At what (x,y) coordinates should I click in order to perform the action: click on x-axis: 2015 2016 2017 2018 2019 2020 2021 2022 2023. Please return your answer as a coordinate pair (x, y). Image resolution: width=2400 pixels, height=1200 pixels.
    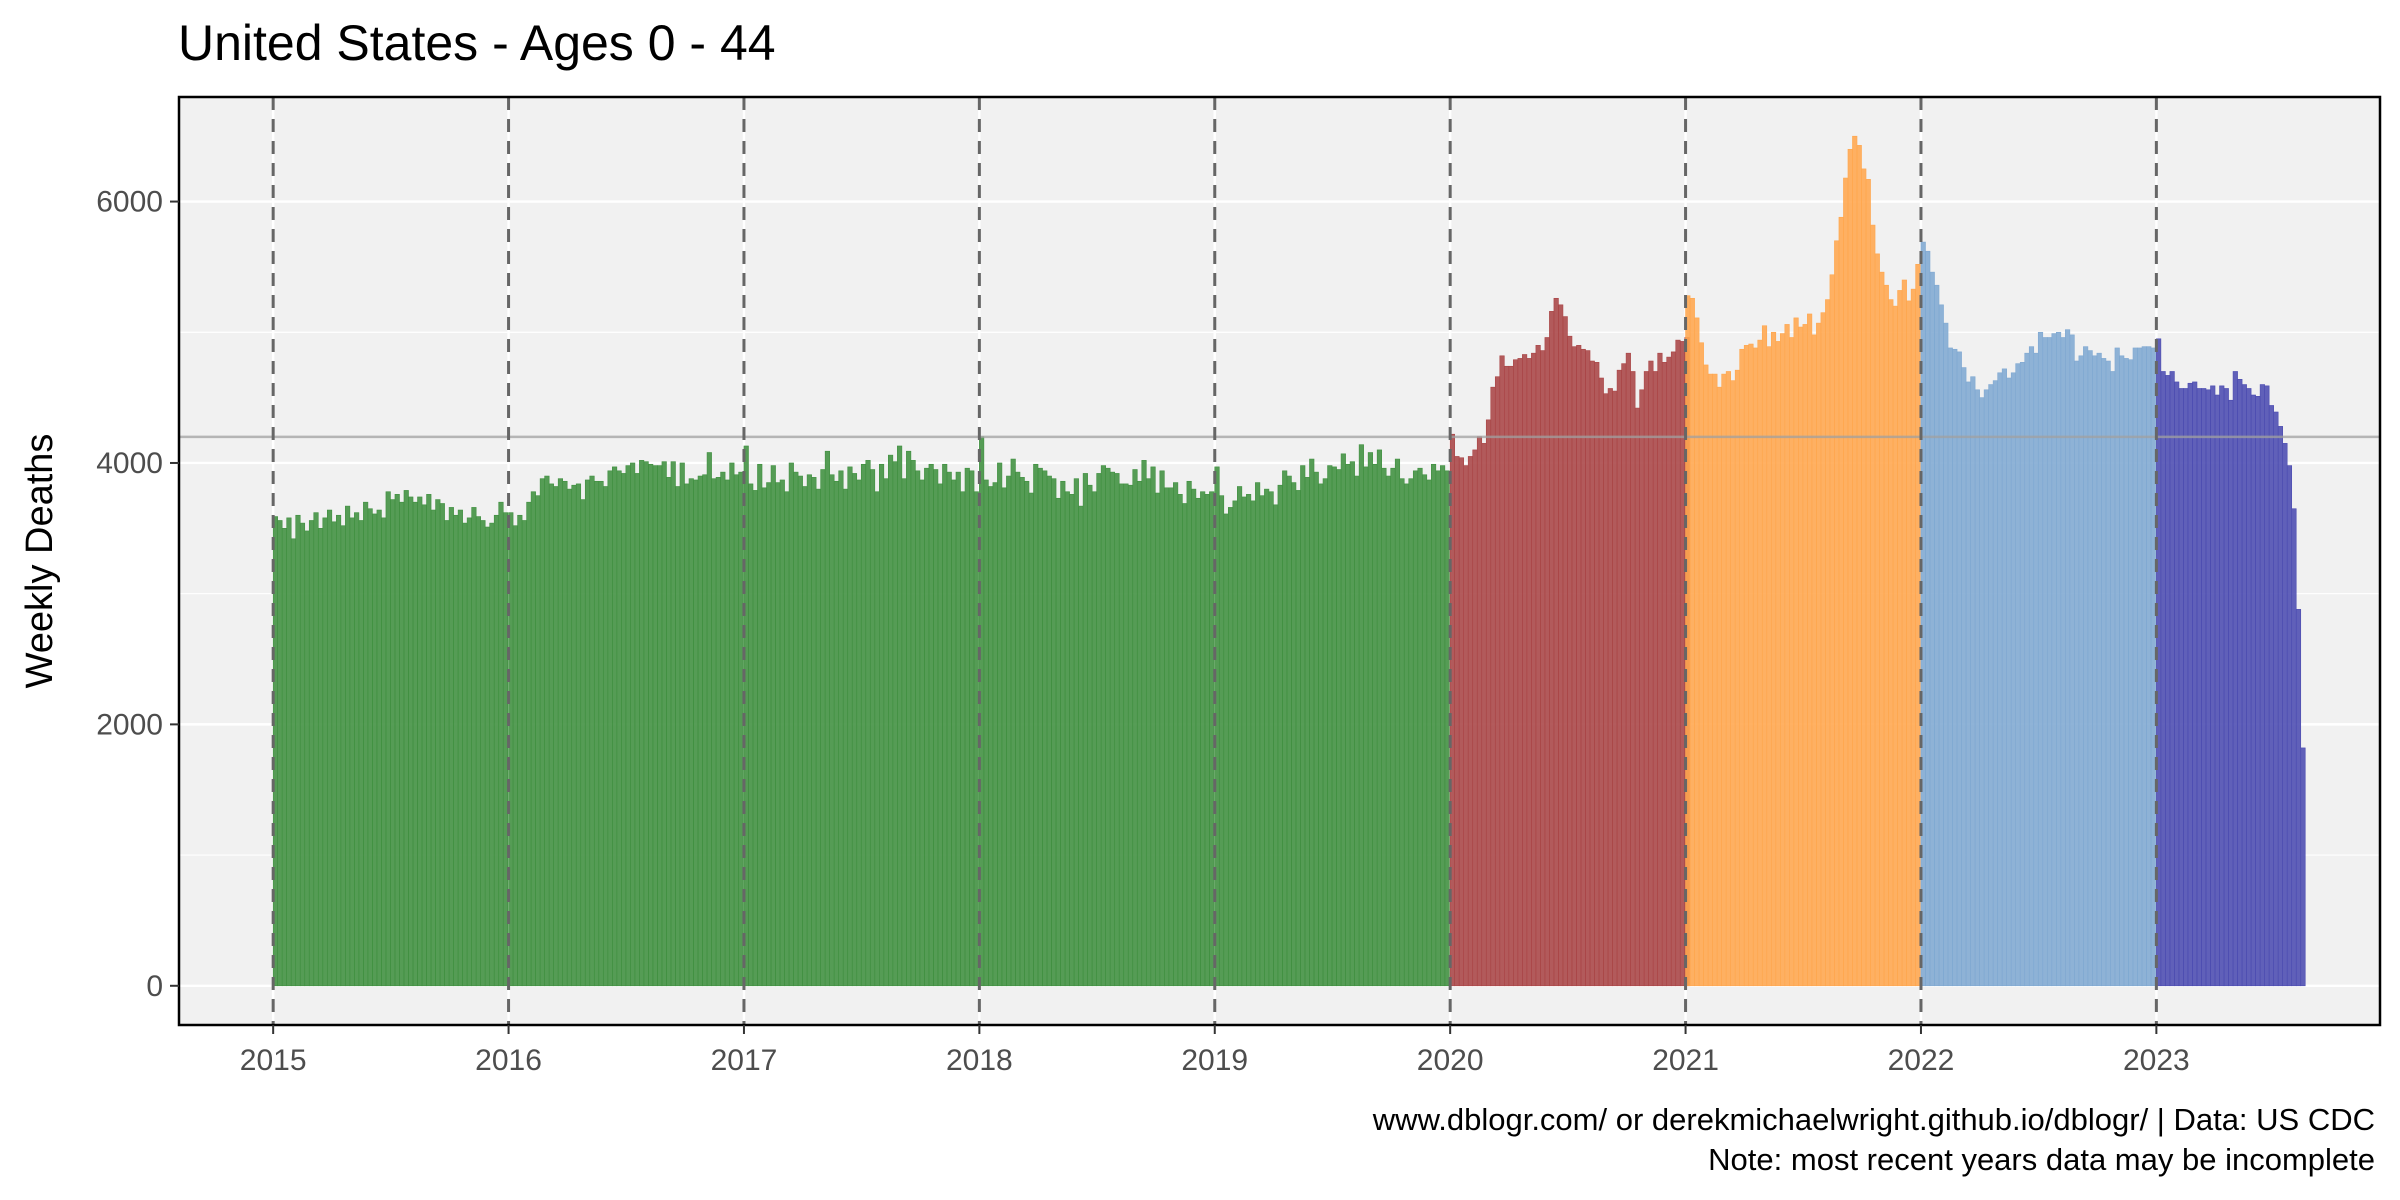
    Looking at the image, I should click on (1215, 1051).